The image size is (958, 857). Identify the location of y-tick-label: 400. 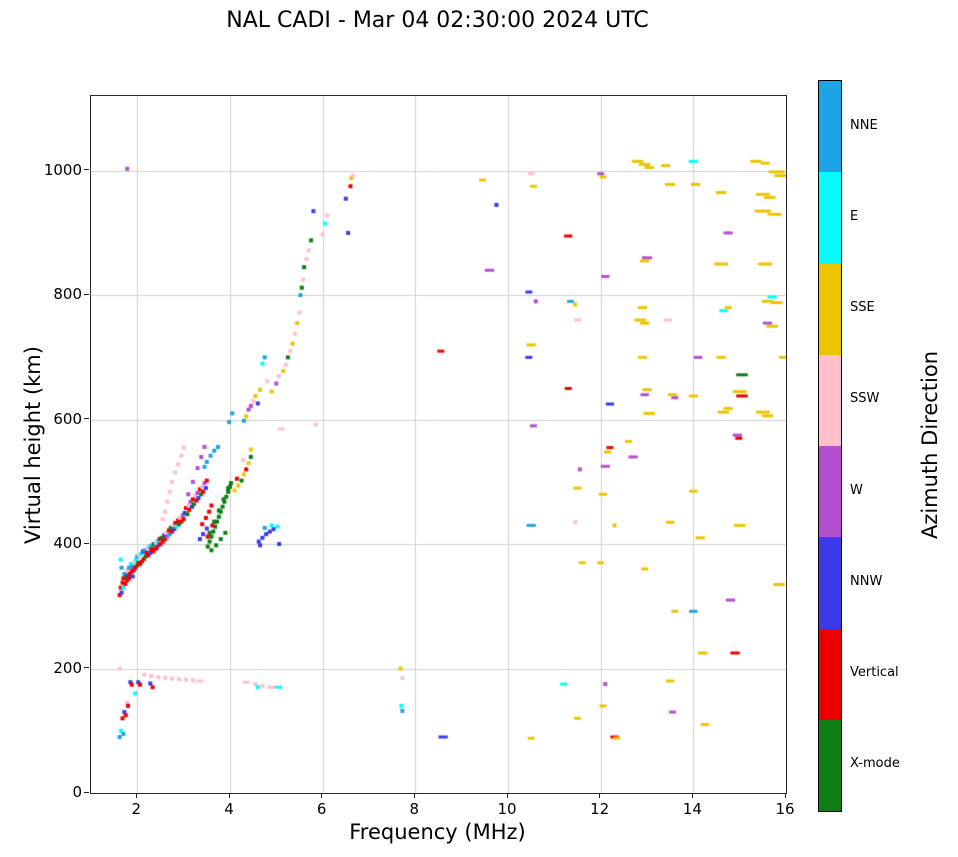
(67, 543).